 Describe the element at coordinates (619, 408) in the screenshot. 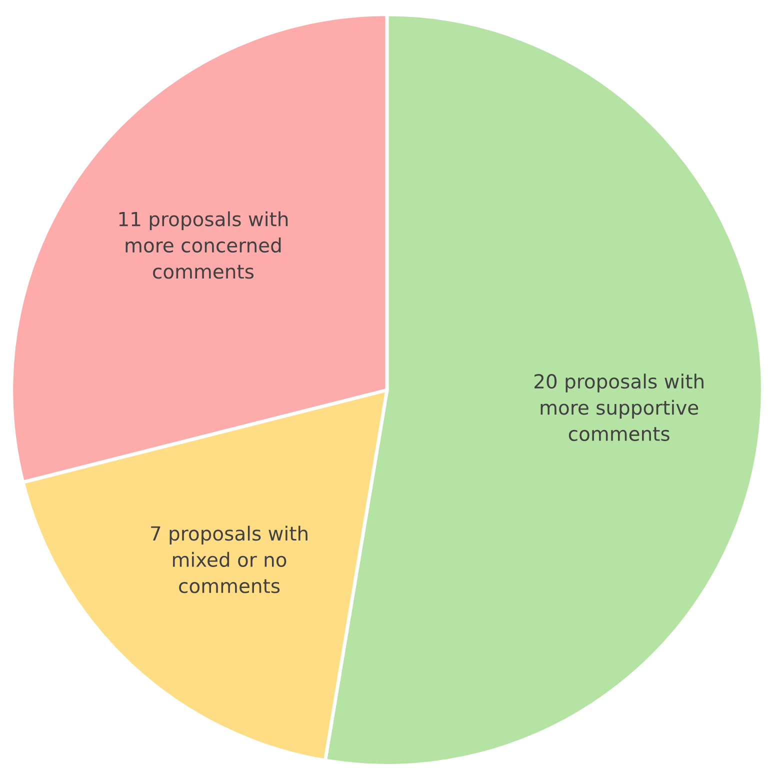

I see `slice-label: 20 proposals with more supportive comments` at that location.